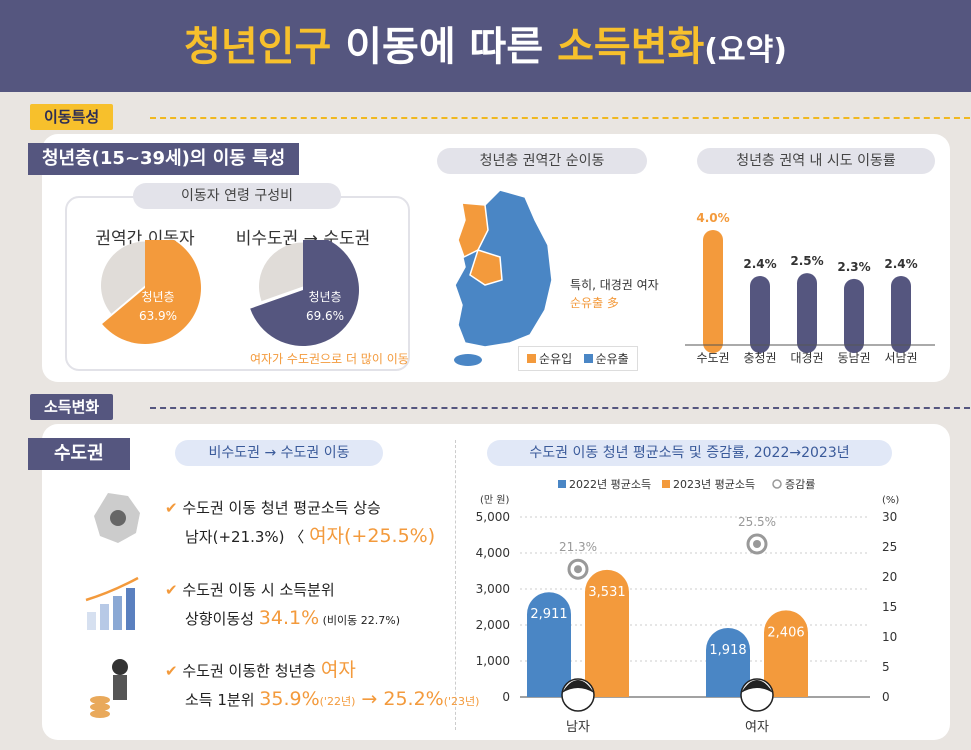  I want to click on income-value-label: 3,531, so click(606, 592).